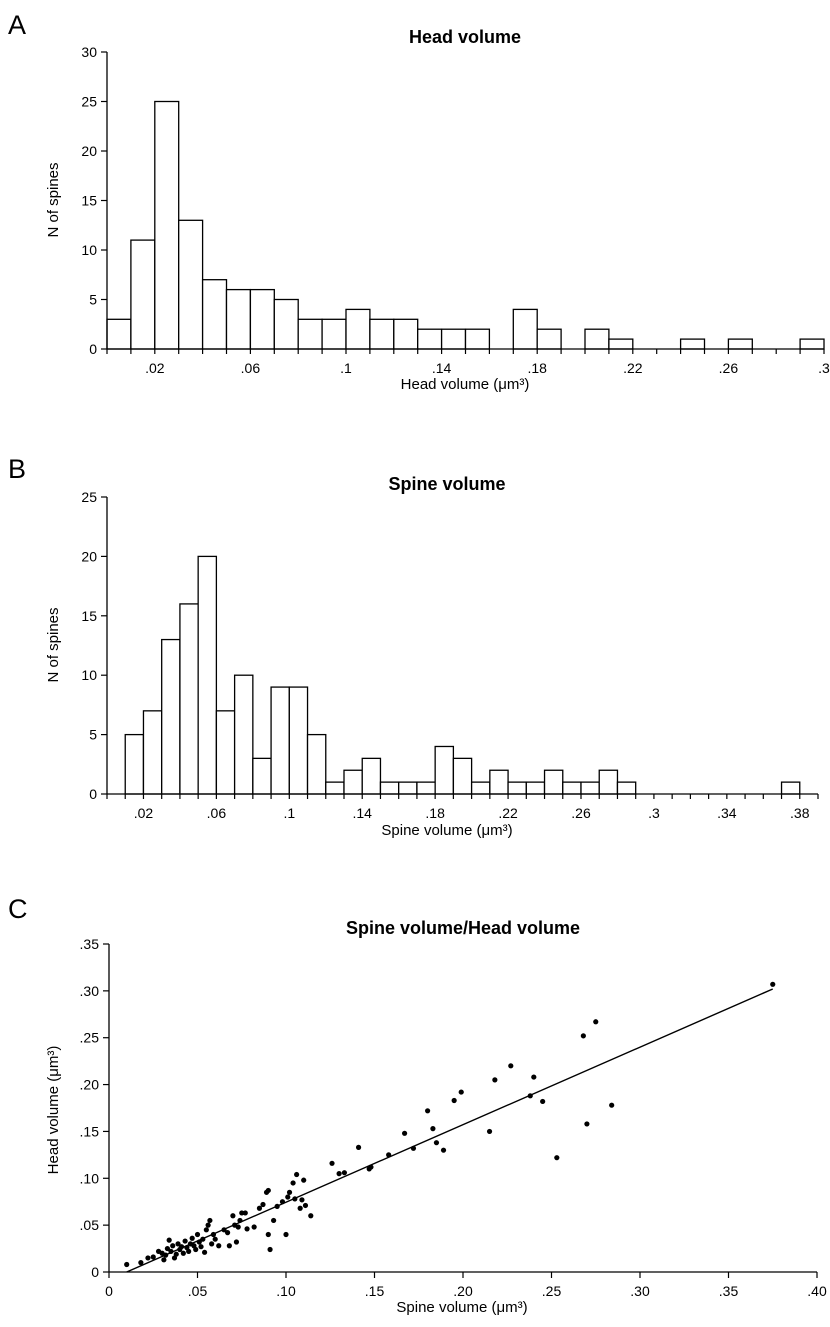  Describe the element at coordinates (581, 813) in the screenshot. I see `chart-b-x-tick-label: .26` at that location.